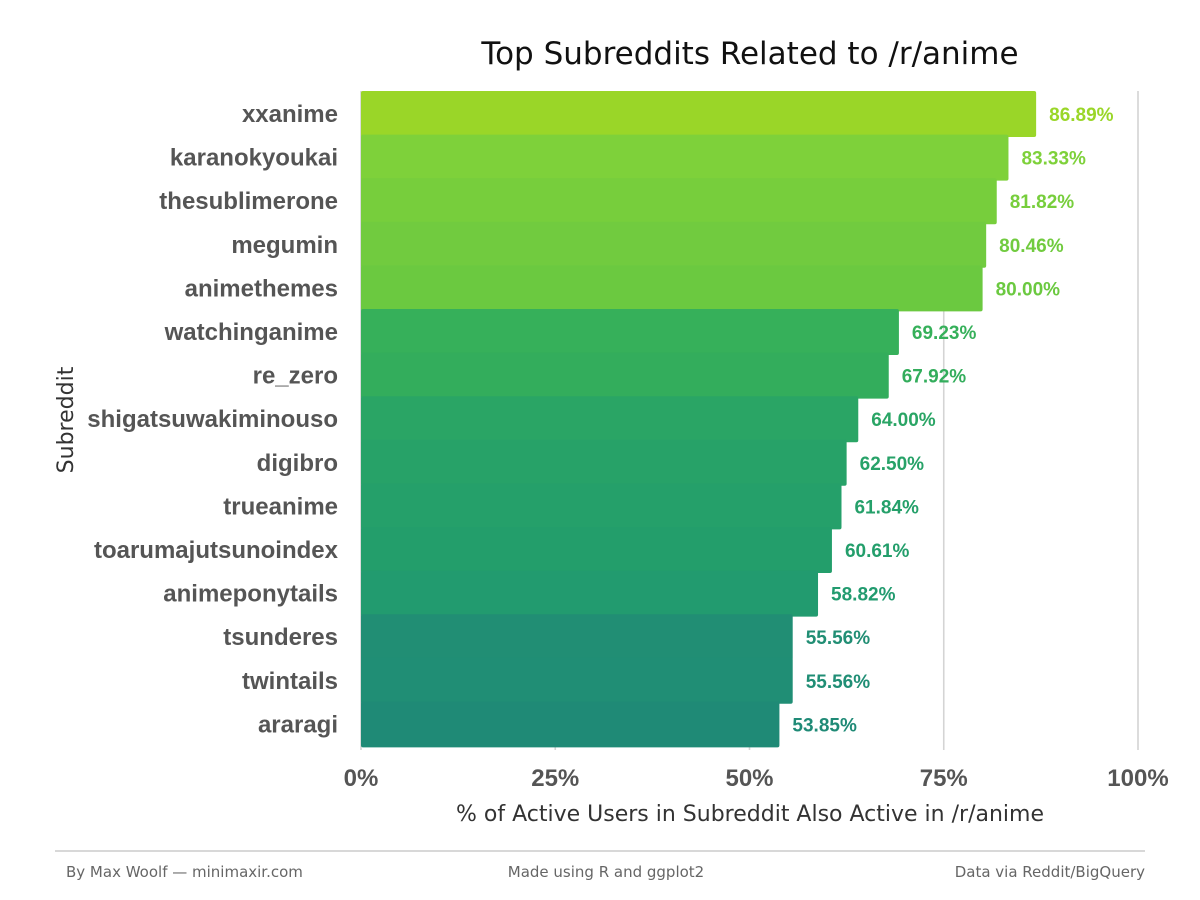 This screenshot has height=900, width=1200. What do you see at coordinates (184, 872) in the screenshot?
I see `footer-credit: By Max Woolf — minimaxir.com` at bounding box center [184, 872].